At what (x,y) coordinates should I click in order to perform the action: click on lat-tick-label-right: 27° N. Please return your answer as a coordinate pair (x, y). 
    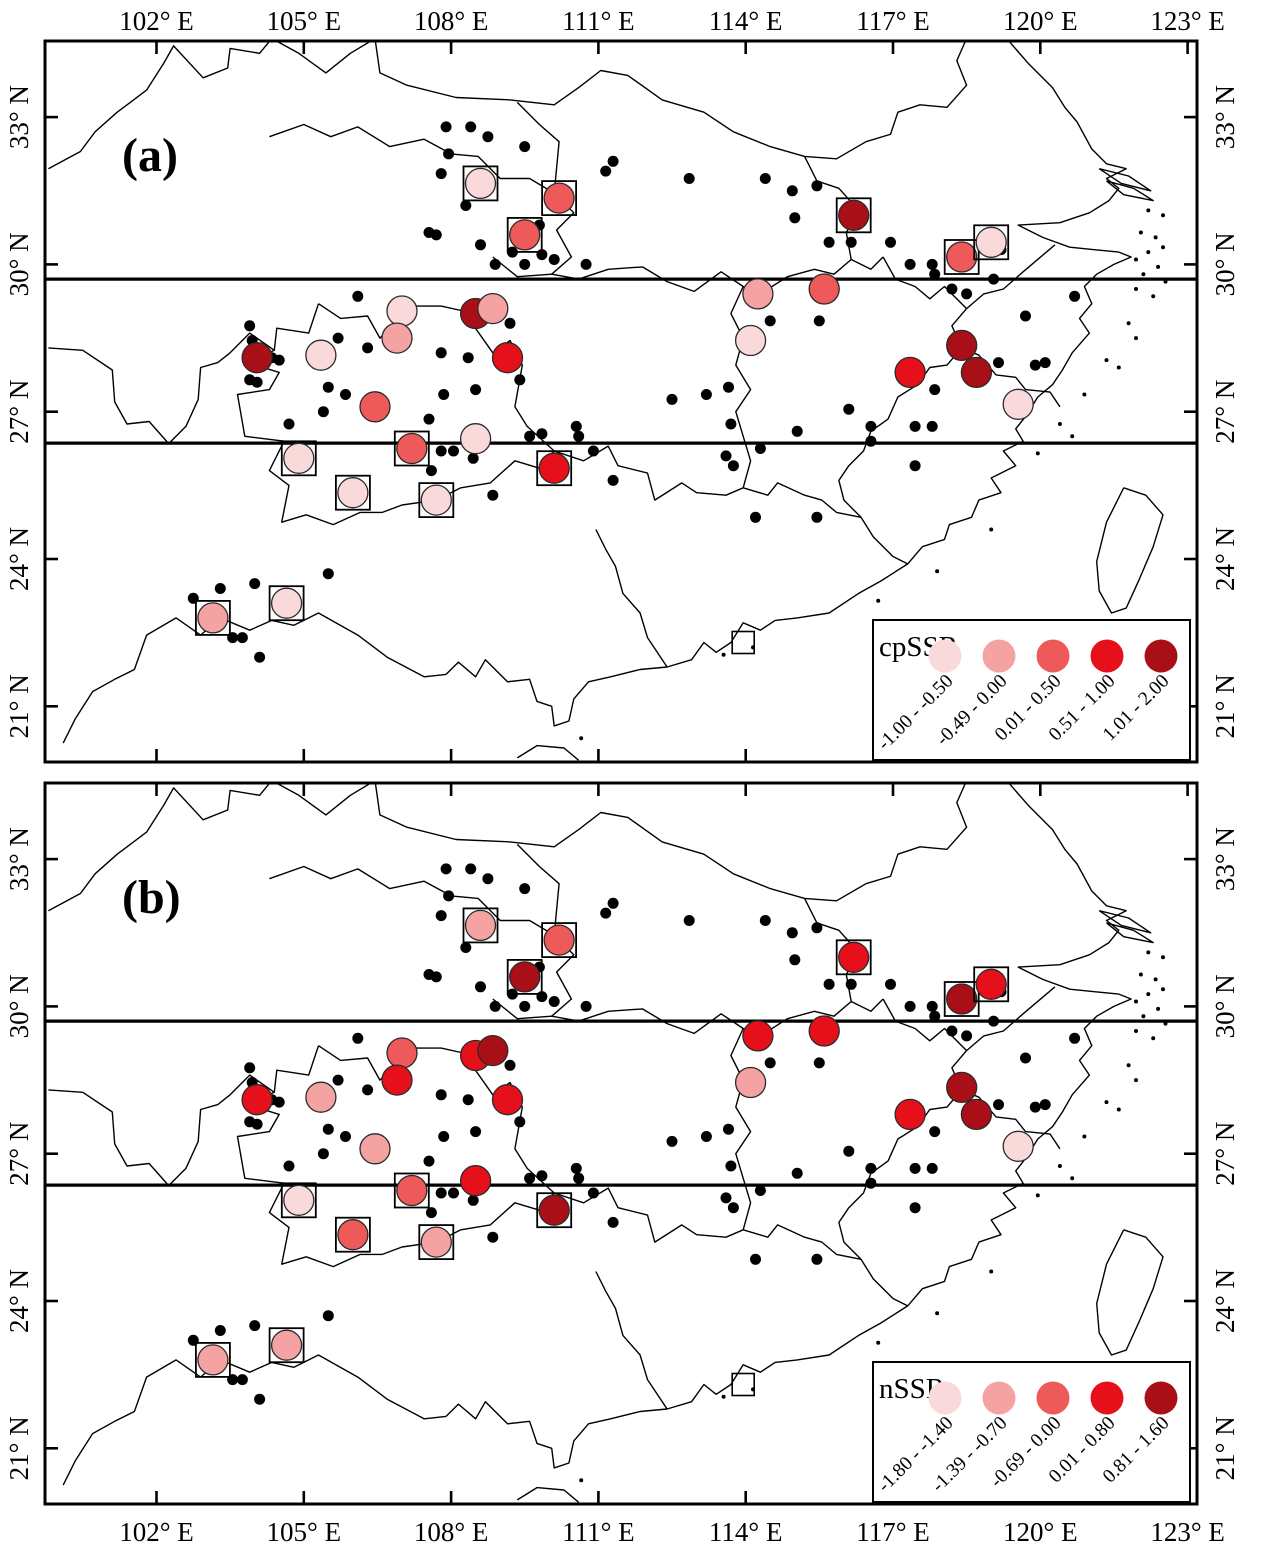
    Looking at the image, I should click on (1225, 412).